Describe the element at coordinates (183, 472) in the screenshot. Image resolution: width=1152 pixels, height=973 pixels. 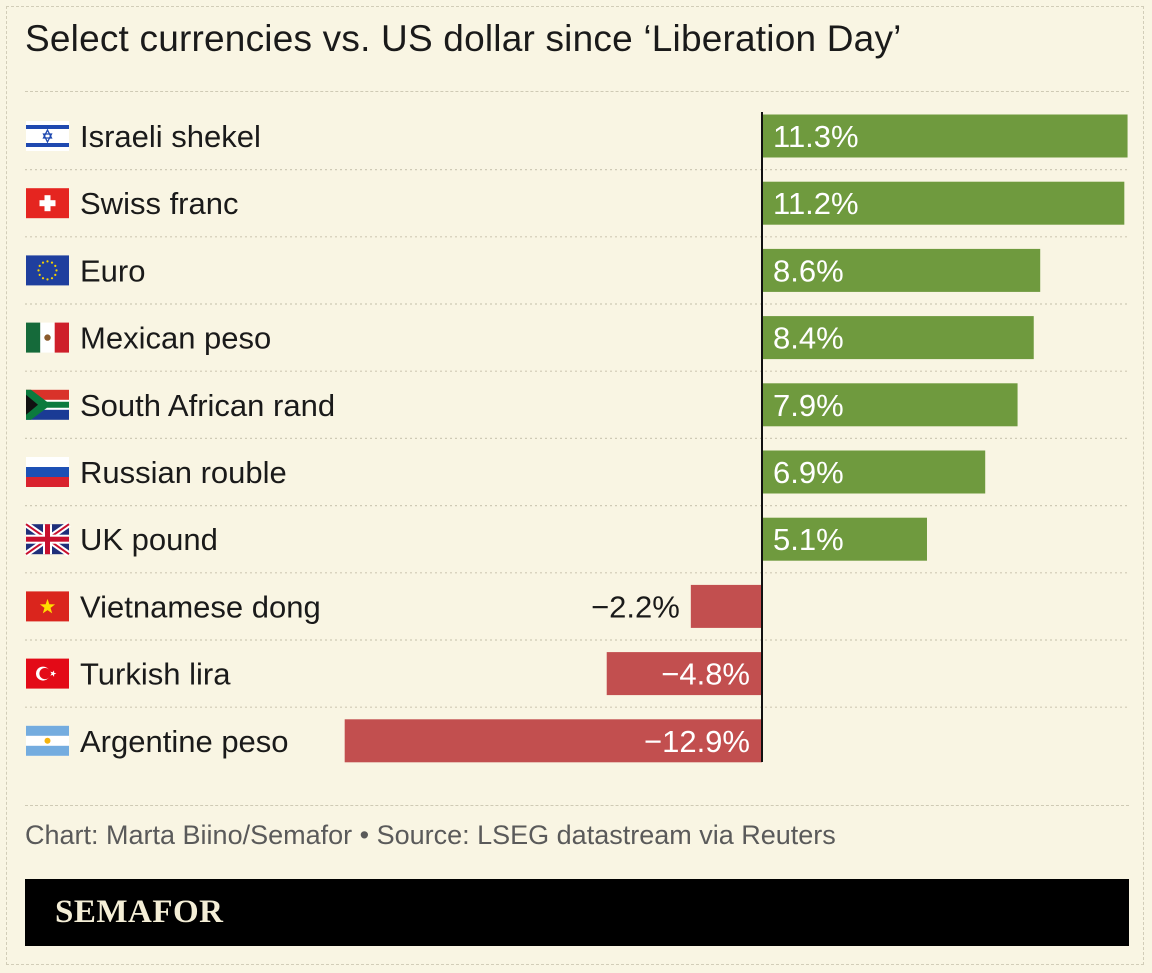
I see `category-label: Russian rouble` at that location.